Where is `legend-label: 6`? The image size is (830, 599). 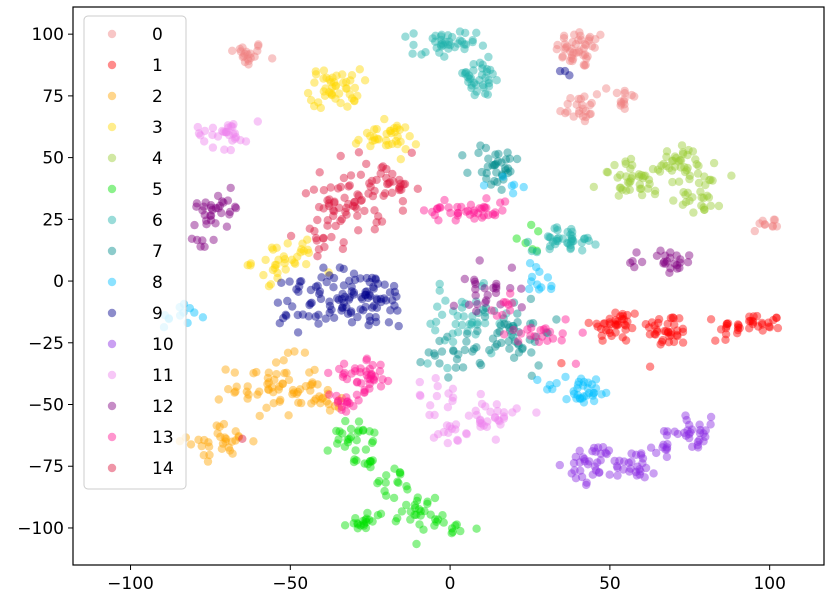 legend-label: 6 is located at coordinates (157, 221).